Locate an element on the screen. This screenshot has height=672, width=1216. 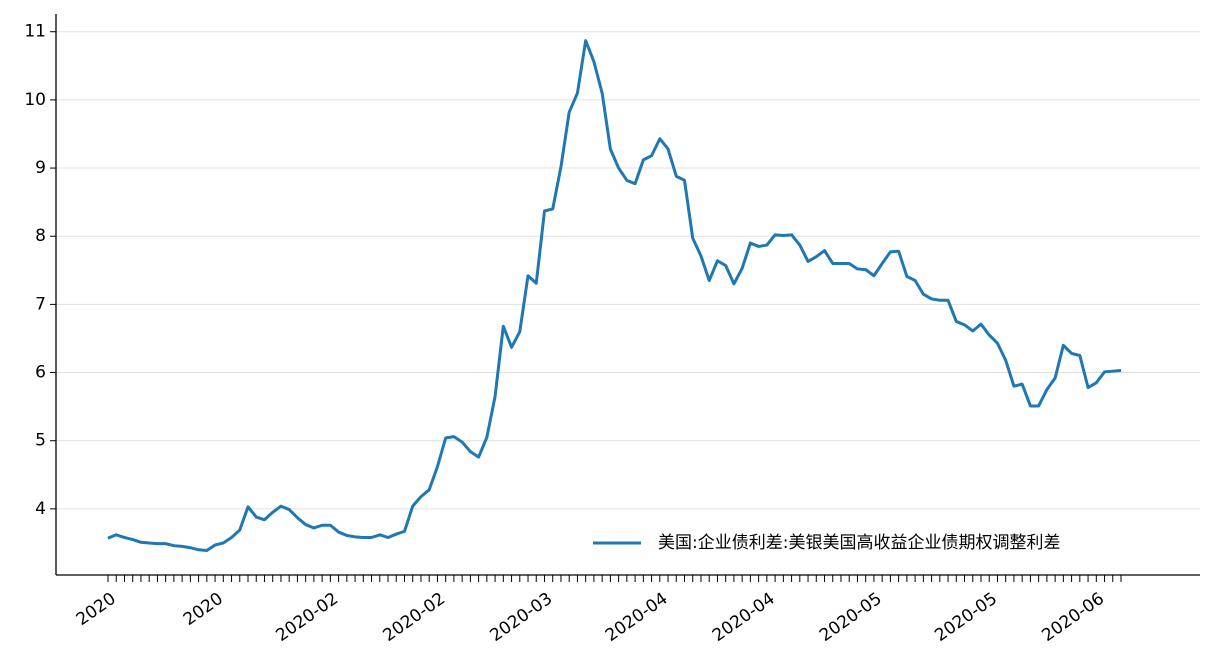
y-tick-label: 4 is located at coordinates (40, 509).